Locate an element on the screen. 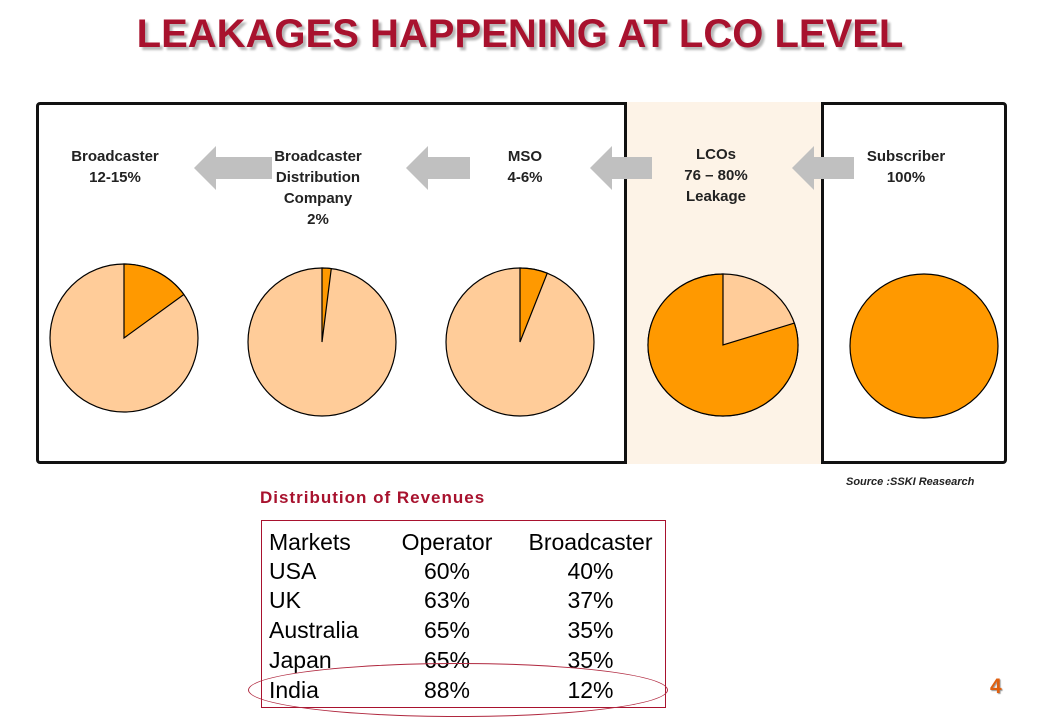  column-header: Operator is located at coordinates (447, 542).